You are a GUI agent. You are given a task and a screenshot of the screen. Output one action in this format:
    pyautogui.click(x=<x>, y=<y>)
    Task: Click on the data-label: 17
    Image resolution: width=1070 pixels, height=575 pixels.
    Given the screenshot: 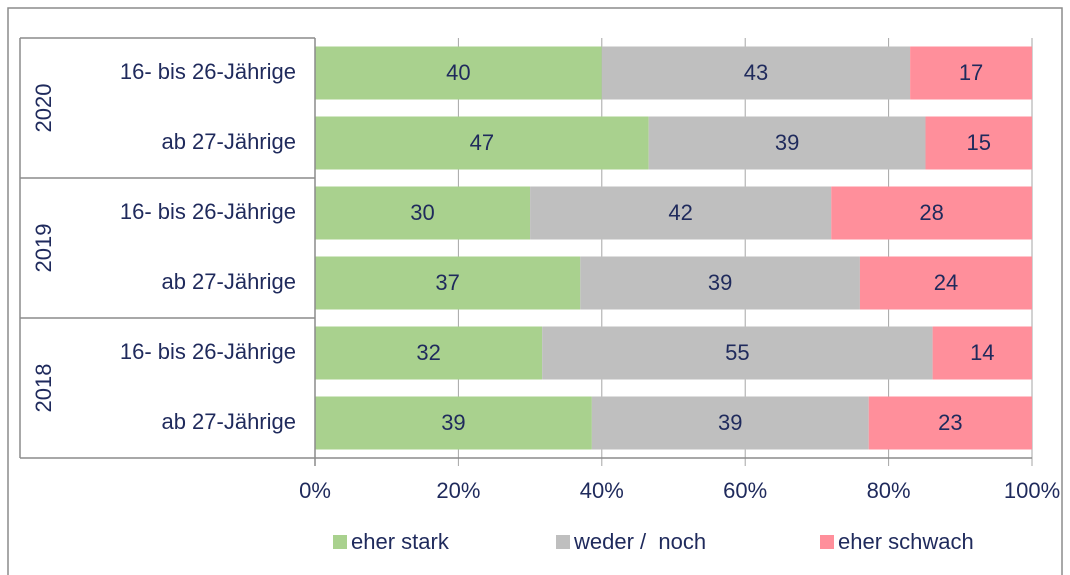 What is the action you would take?
    pyautogui.click(x=971, y=72)
    